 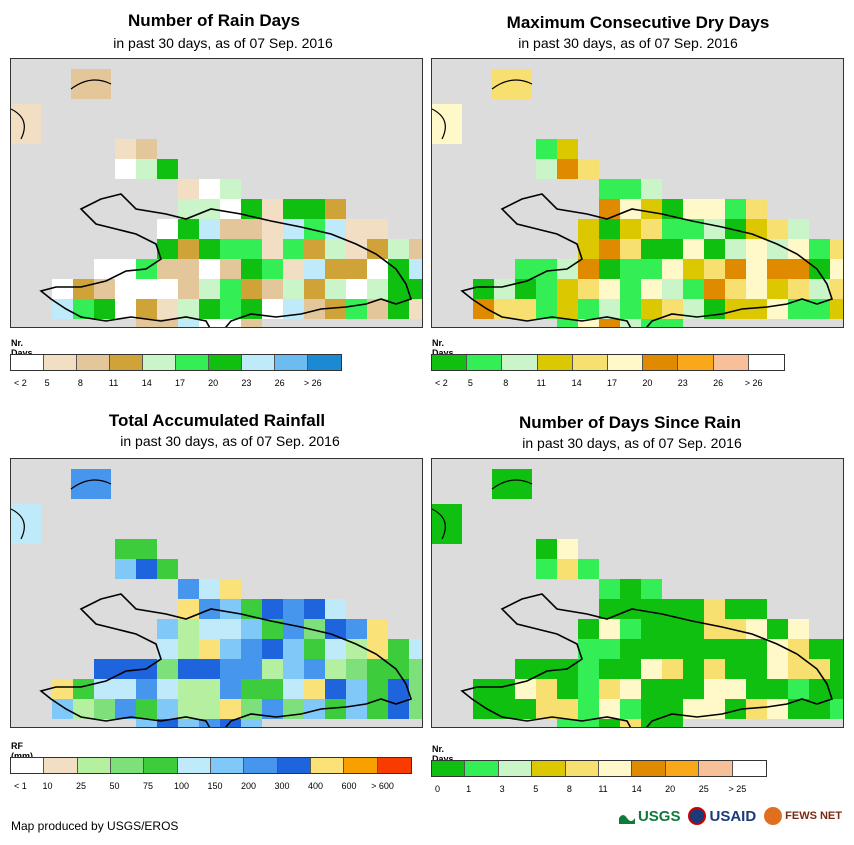 What do you see at coordinates (608, 384) in the screenshot?
I see `legend-labels: < 2 5 8 11 14 17 20 23 26 > 26` at bounding box center [608, 384].